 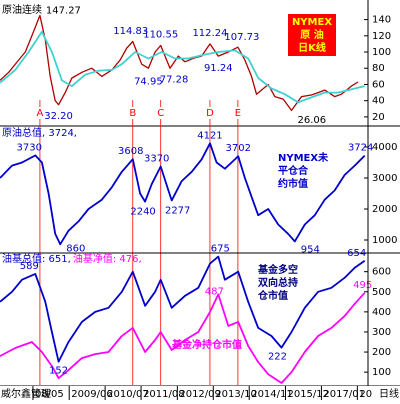 I want to click on annotation: 860, so click(x=75, y=248).